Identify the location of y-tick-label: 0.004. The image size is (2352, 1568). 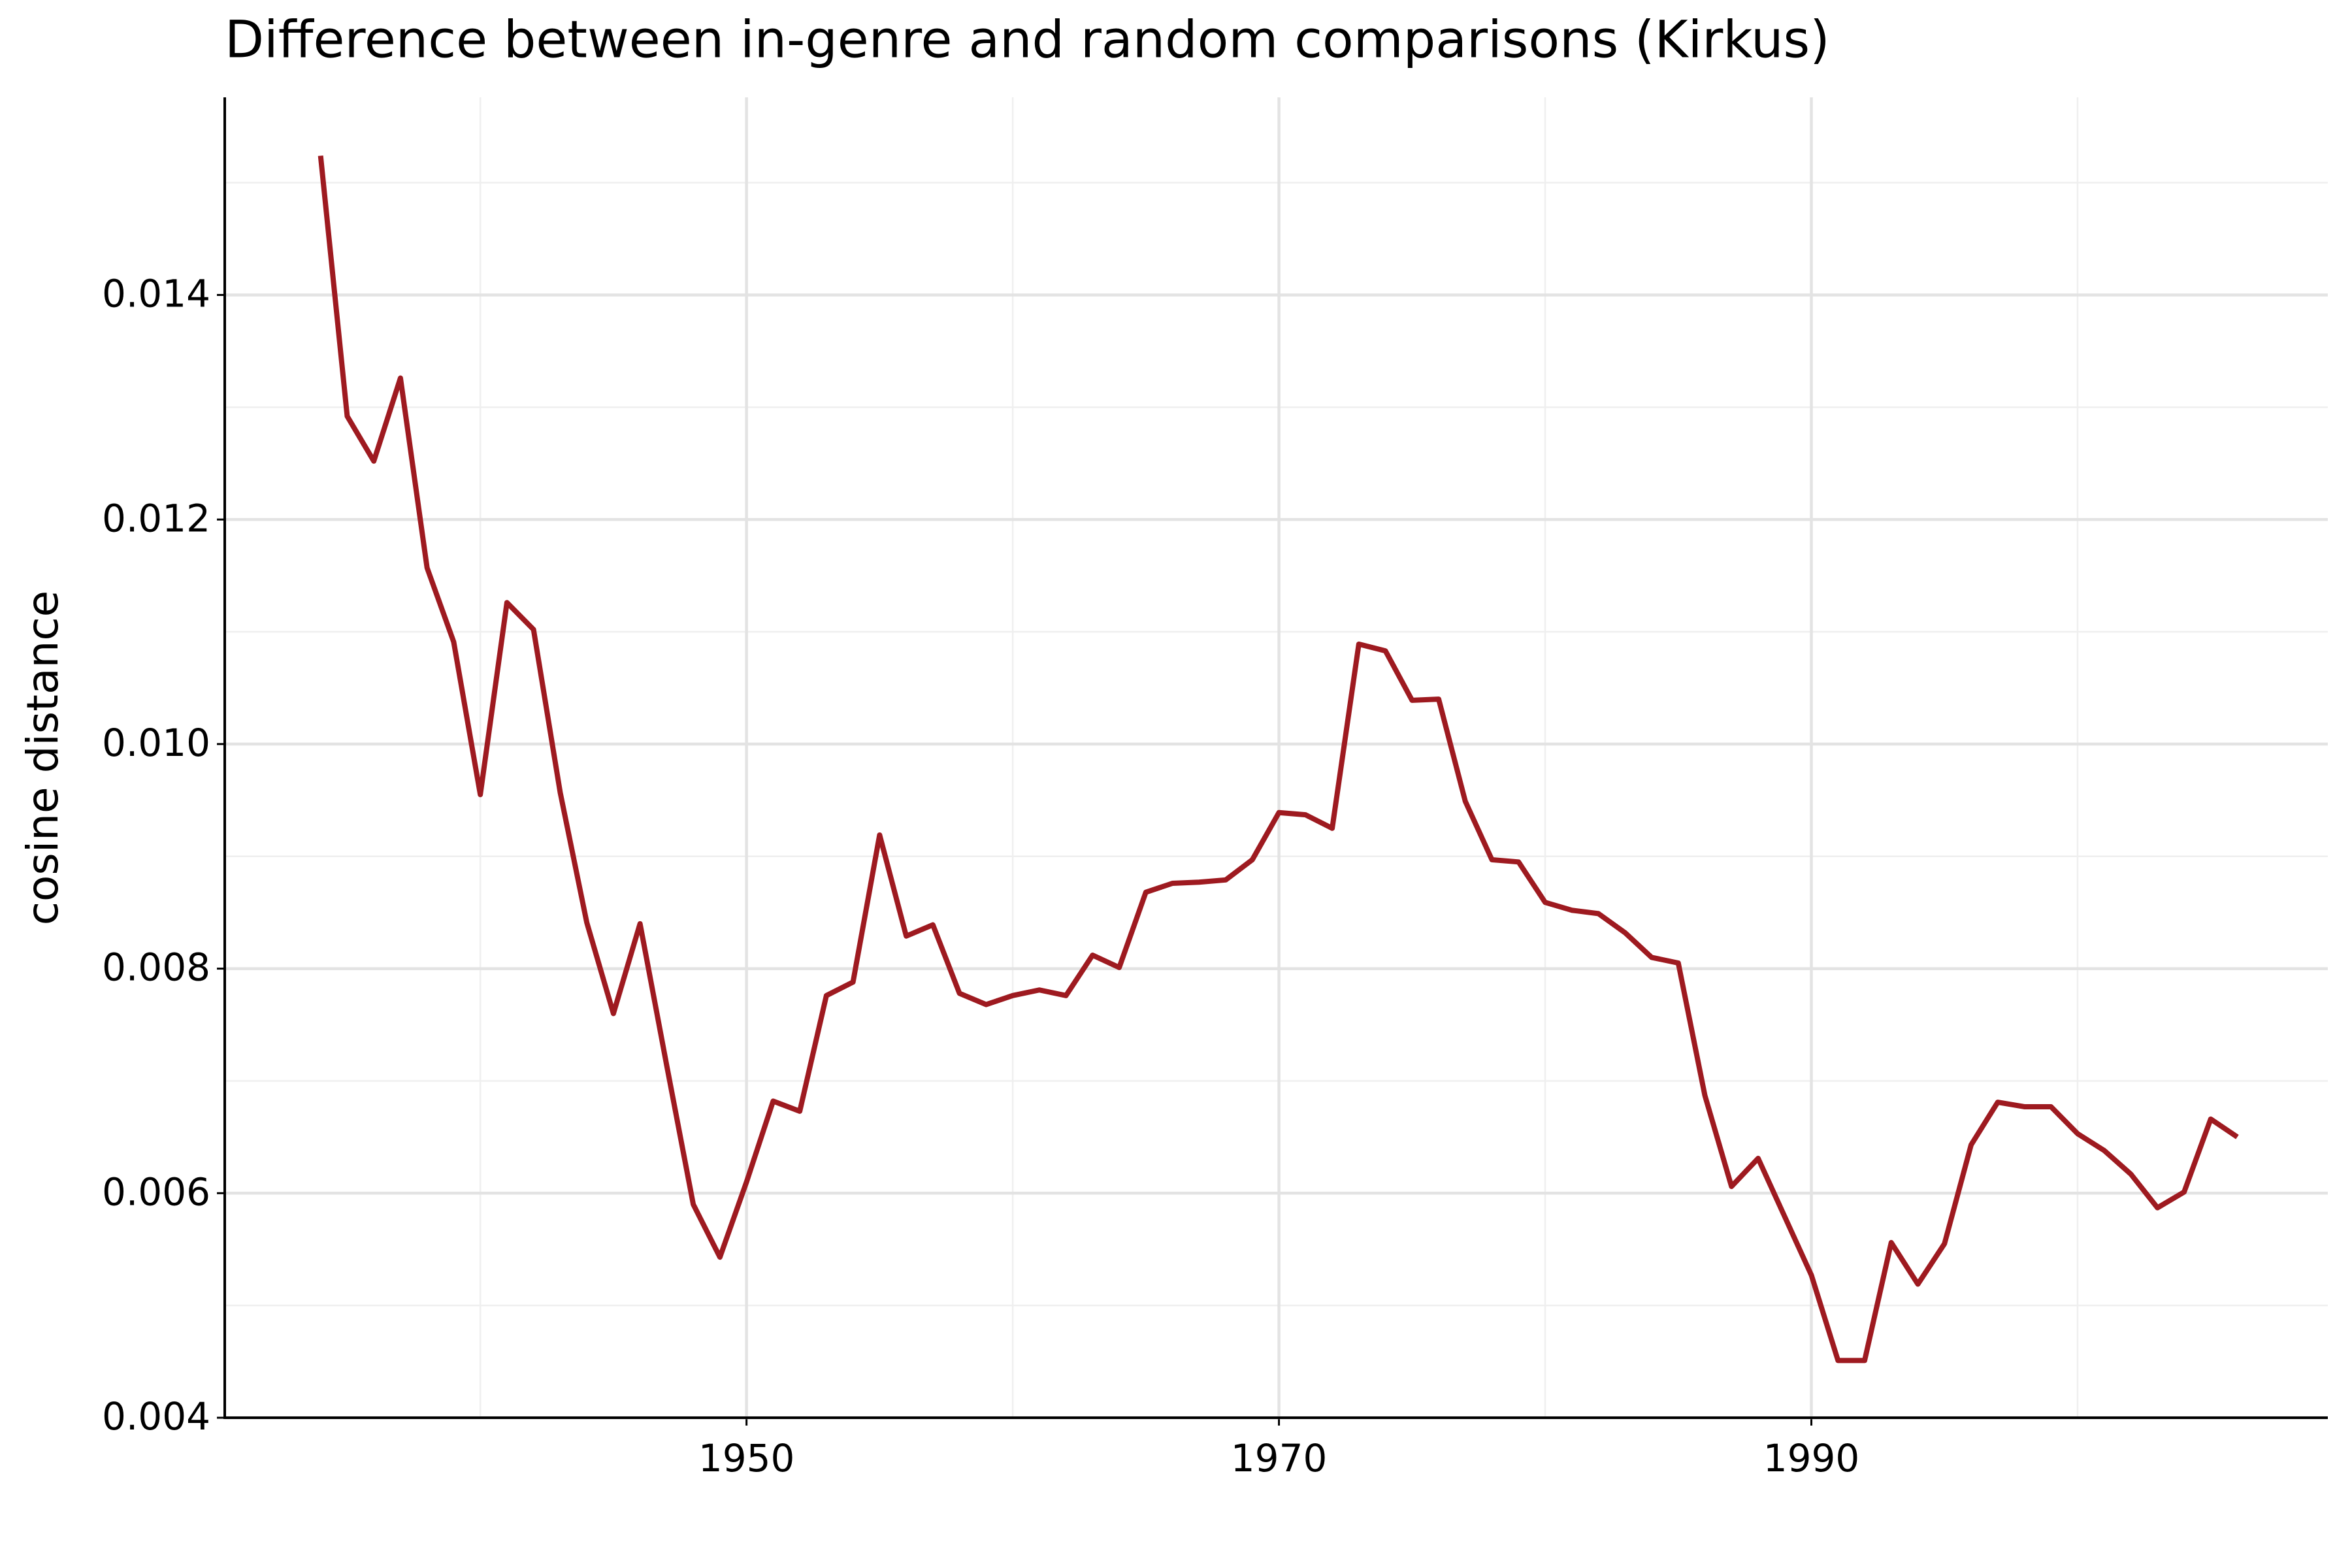
(156, 1416).